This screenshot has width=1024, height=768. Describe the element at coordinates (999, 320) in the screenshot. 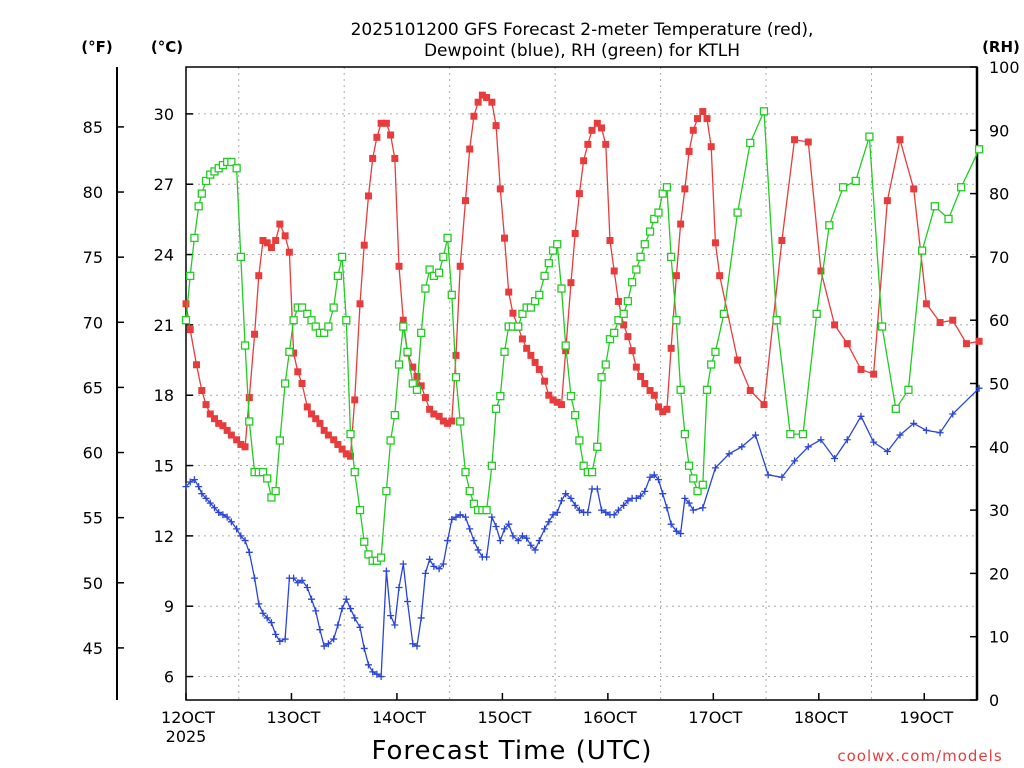

I see `rh-tick-label: 60` at that location.